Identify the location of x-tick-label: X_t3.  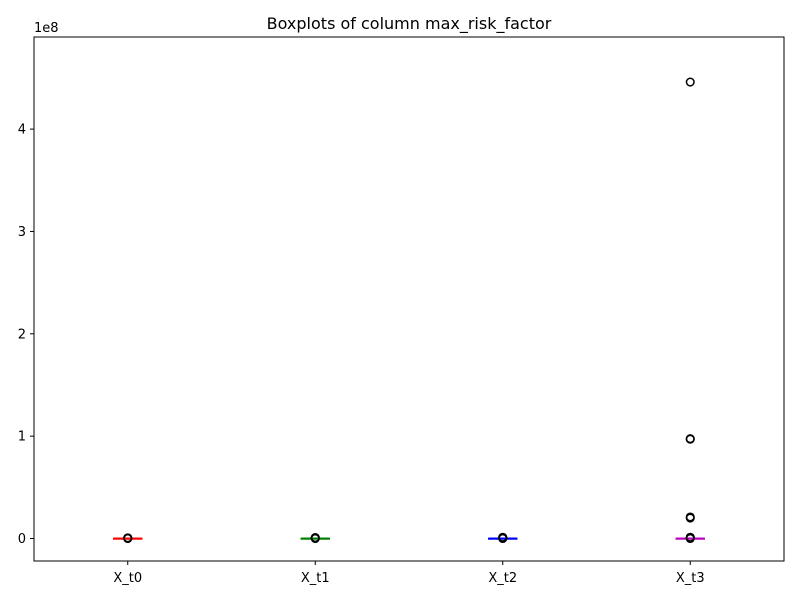
(690, 578).